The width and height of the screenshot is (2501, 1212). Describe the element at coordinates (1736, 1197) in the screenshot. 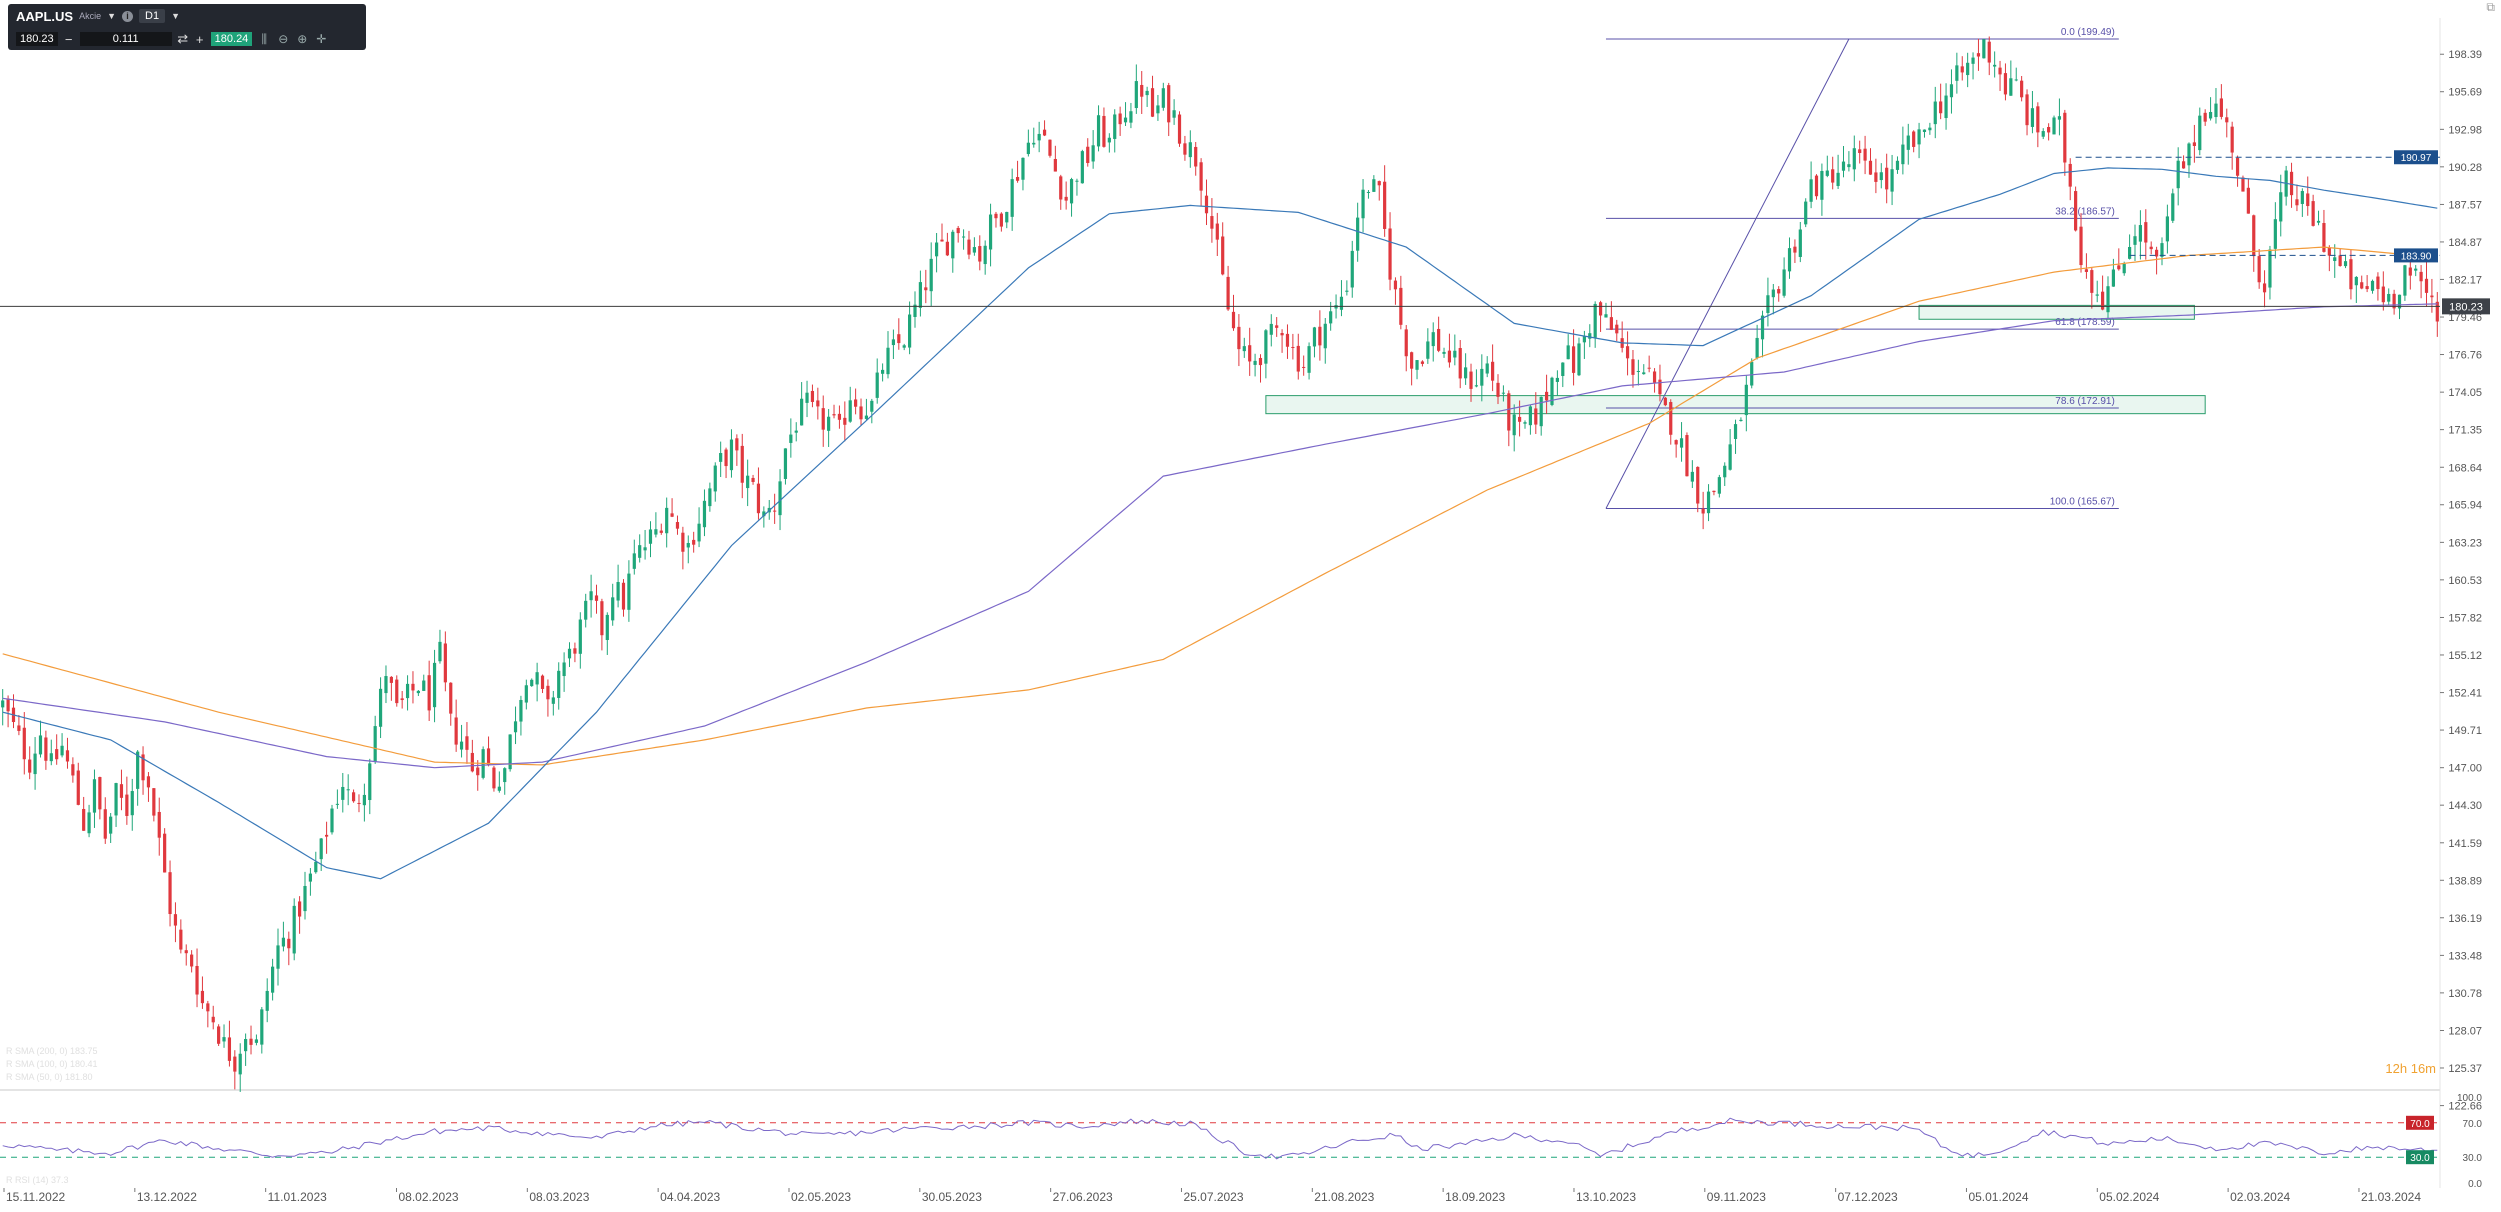

I see `x-axis-label: 09.11.2023` at that location.